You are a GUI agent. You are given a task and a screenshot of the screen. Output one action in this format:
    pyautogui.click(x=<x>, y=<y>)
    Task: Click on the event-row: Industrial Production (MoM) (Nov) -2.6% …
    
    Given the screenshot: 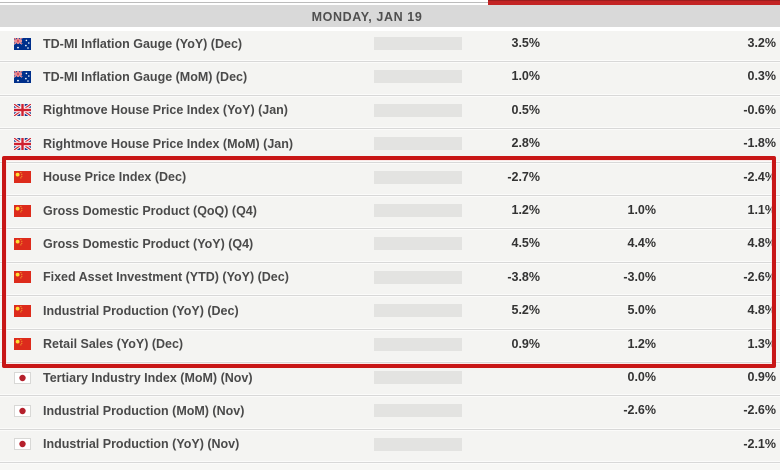 What is the action you would take?
    pyautogui.click(x=390, y=411)
    